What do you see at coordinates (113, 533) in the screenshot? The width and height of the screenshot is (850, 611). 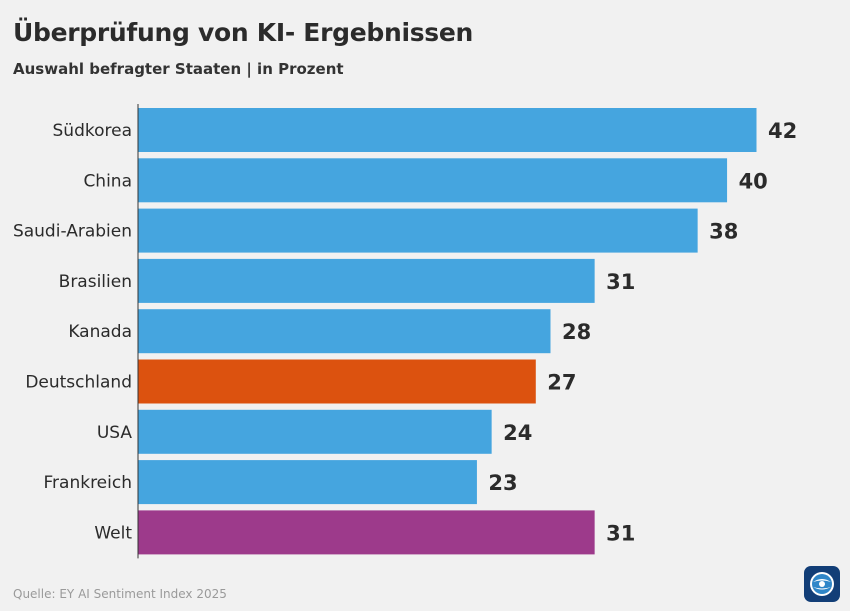 I see `category-label-welt: Welt` at bounding box center [113, 533].